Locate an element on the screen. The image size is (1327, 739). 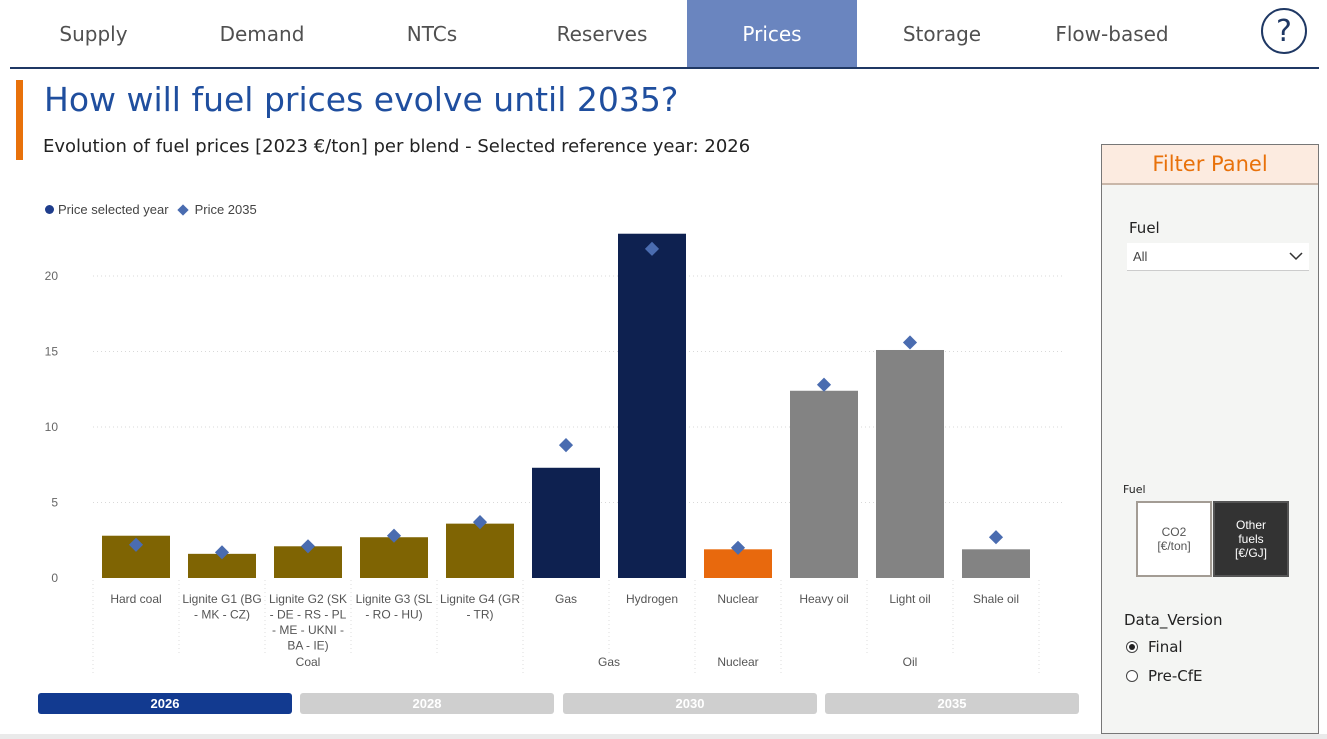
tab-storage: Storage is located at coordinates (942, 33).